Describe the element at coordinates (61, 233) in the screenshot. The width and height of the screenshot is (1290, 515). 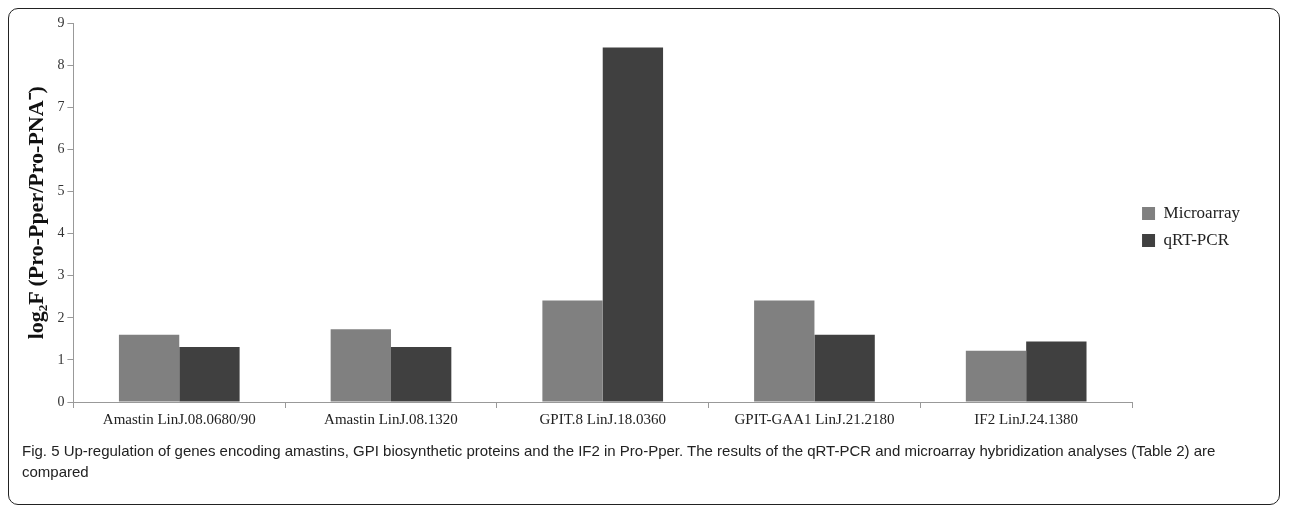
I see `y-tick-label: 4` at that location.